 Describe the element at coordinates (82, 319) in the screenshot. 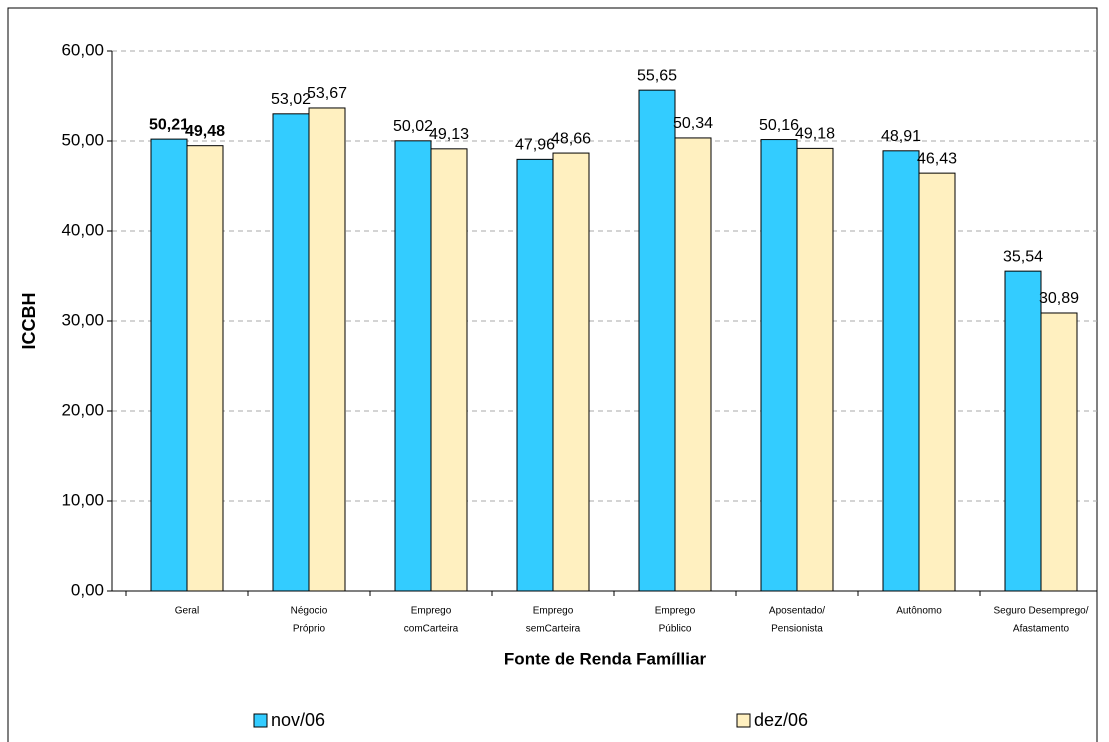

I see `y-tick-label: 30,00` at that location.